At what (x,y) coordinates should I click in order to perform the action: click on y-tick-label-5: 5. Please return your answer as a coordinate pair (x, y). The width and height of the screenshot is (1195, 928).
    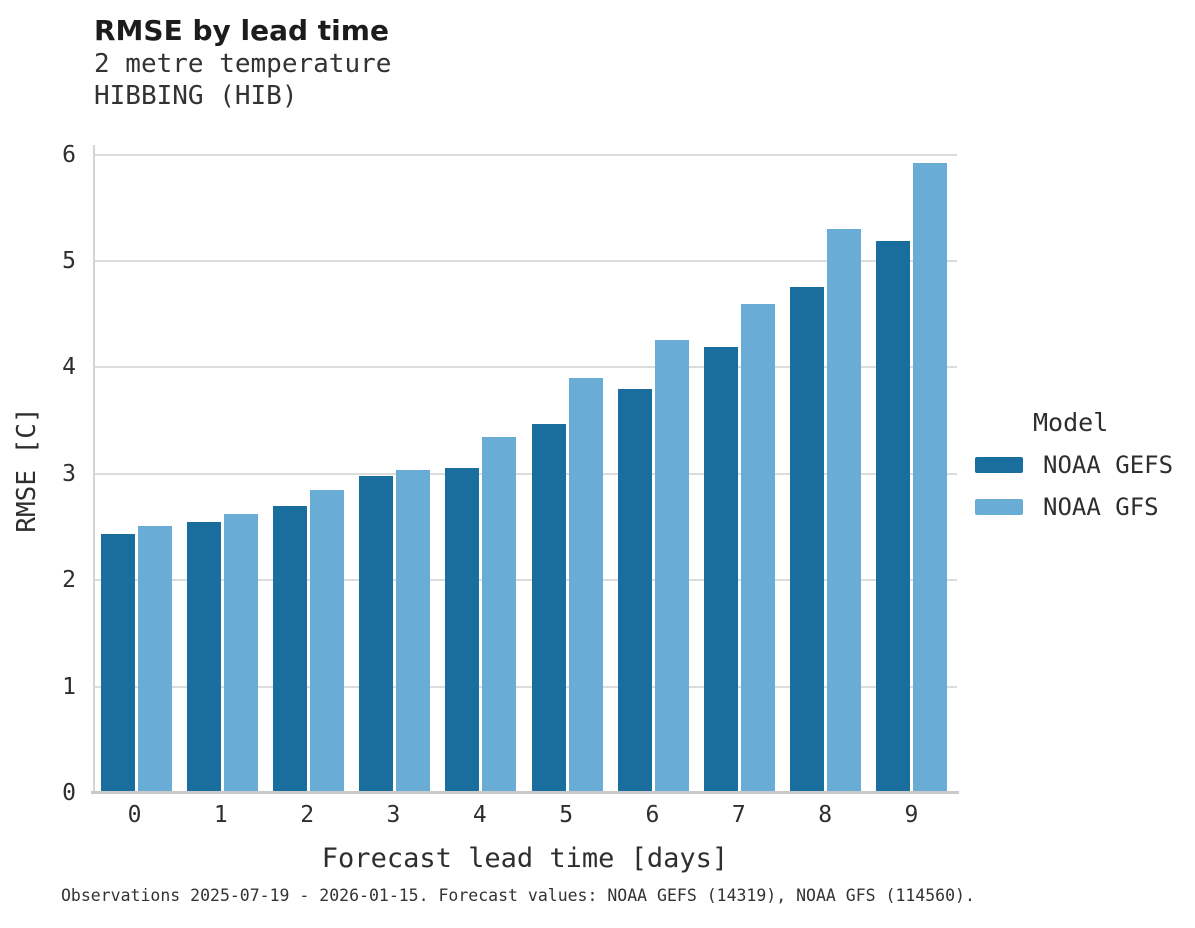
    Looking at the image, I should click on (69, 260).